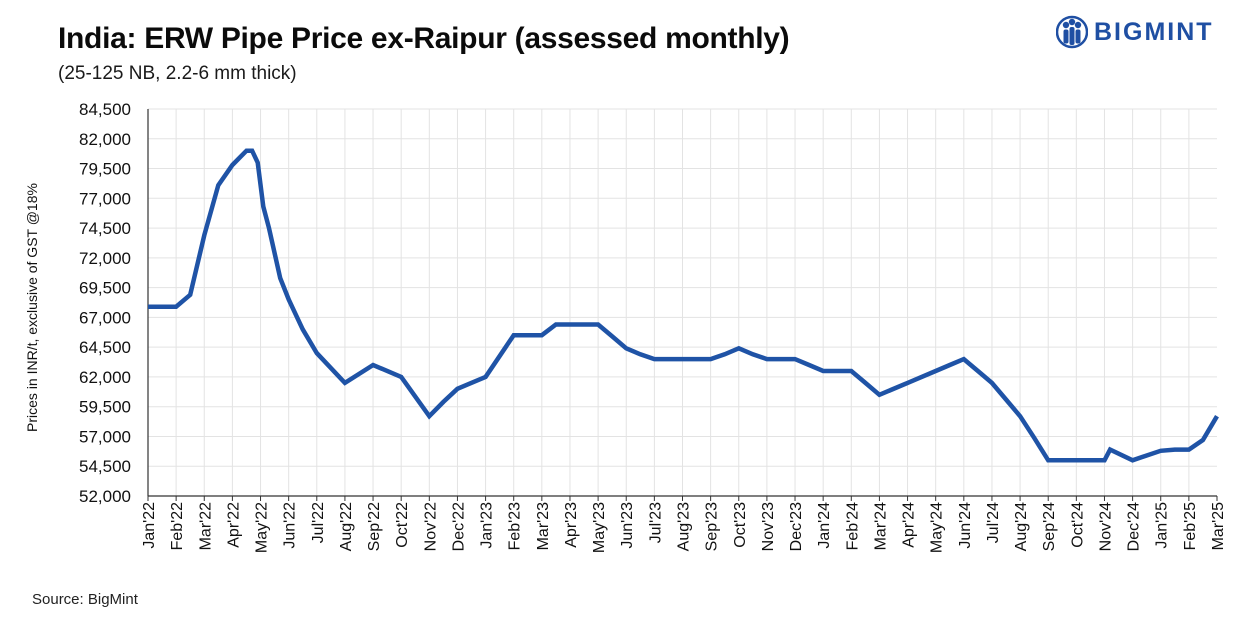 Image resolution: width=1250 pixels, height=623 pixels. I want to click on x-tick-label: Apr'24, so click(909, 525).